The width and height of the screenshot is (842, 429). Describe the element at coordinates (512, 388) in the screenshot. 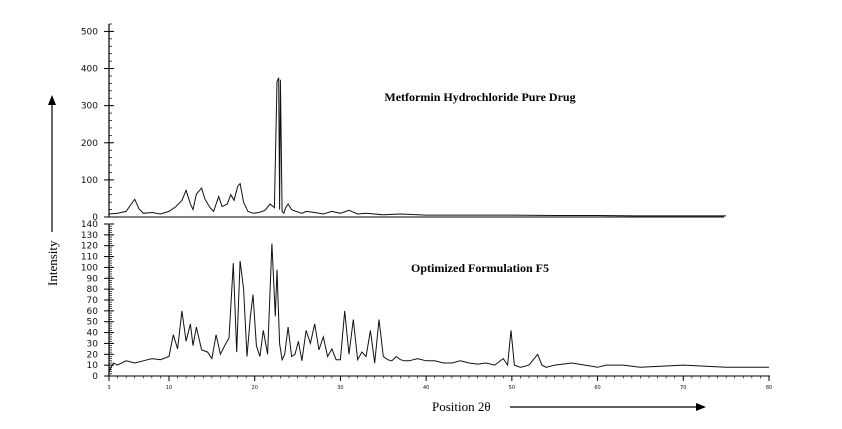

I see `x-tick-label: 50` at that location.